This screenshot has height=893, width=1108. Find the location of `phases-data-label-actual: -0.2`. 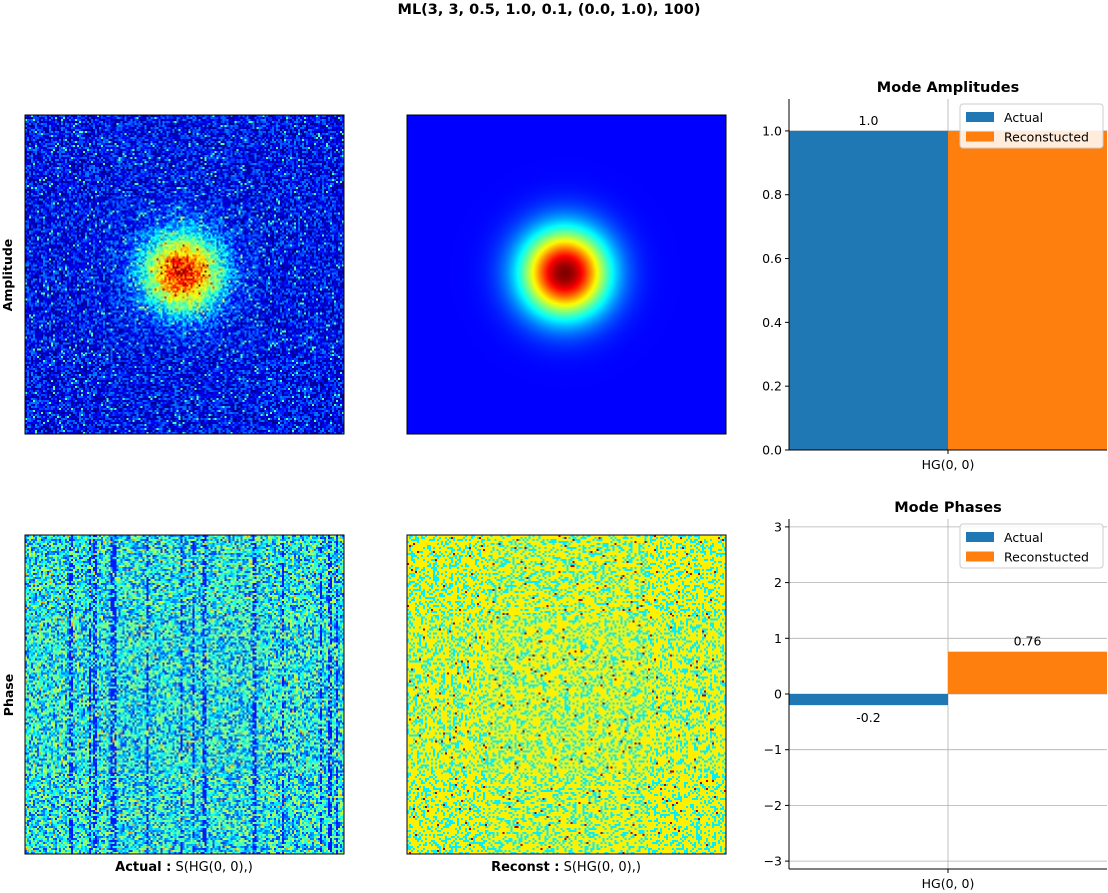

phases-data-label-actual: -0.2 is located at coordinates (868, 717).